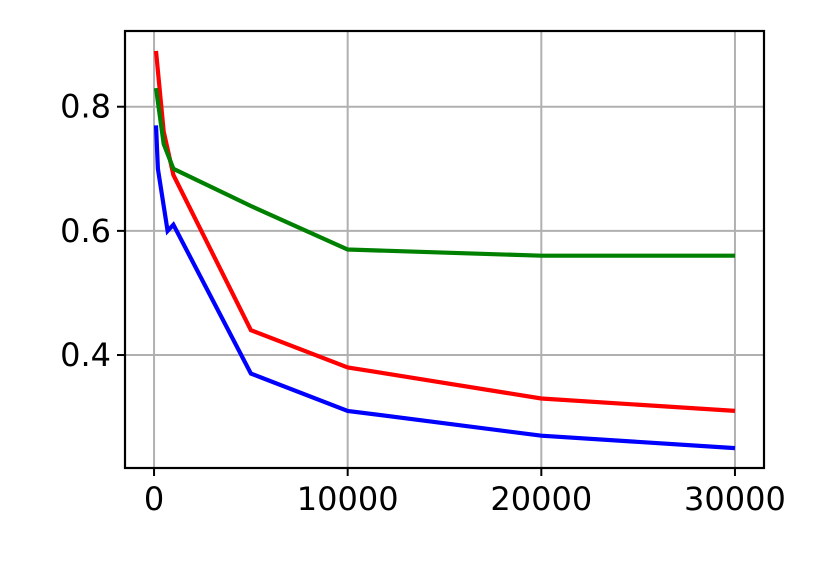 The image size is (831, 569). What do you see at coordinates (348, 499) in the screenshot?
I see `x-tick-label: 10000` at bounding box center [348, 499].